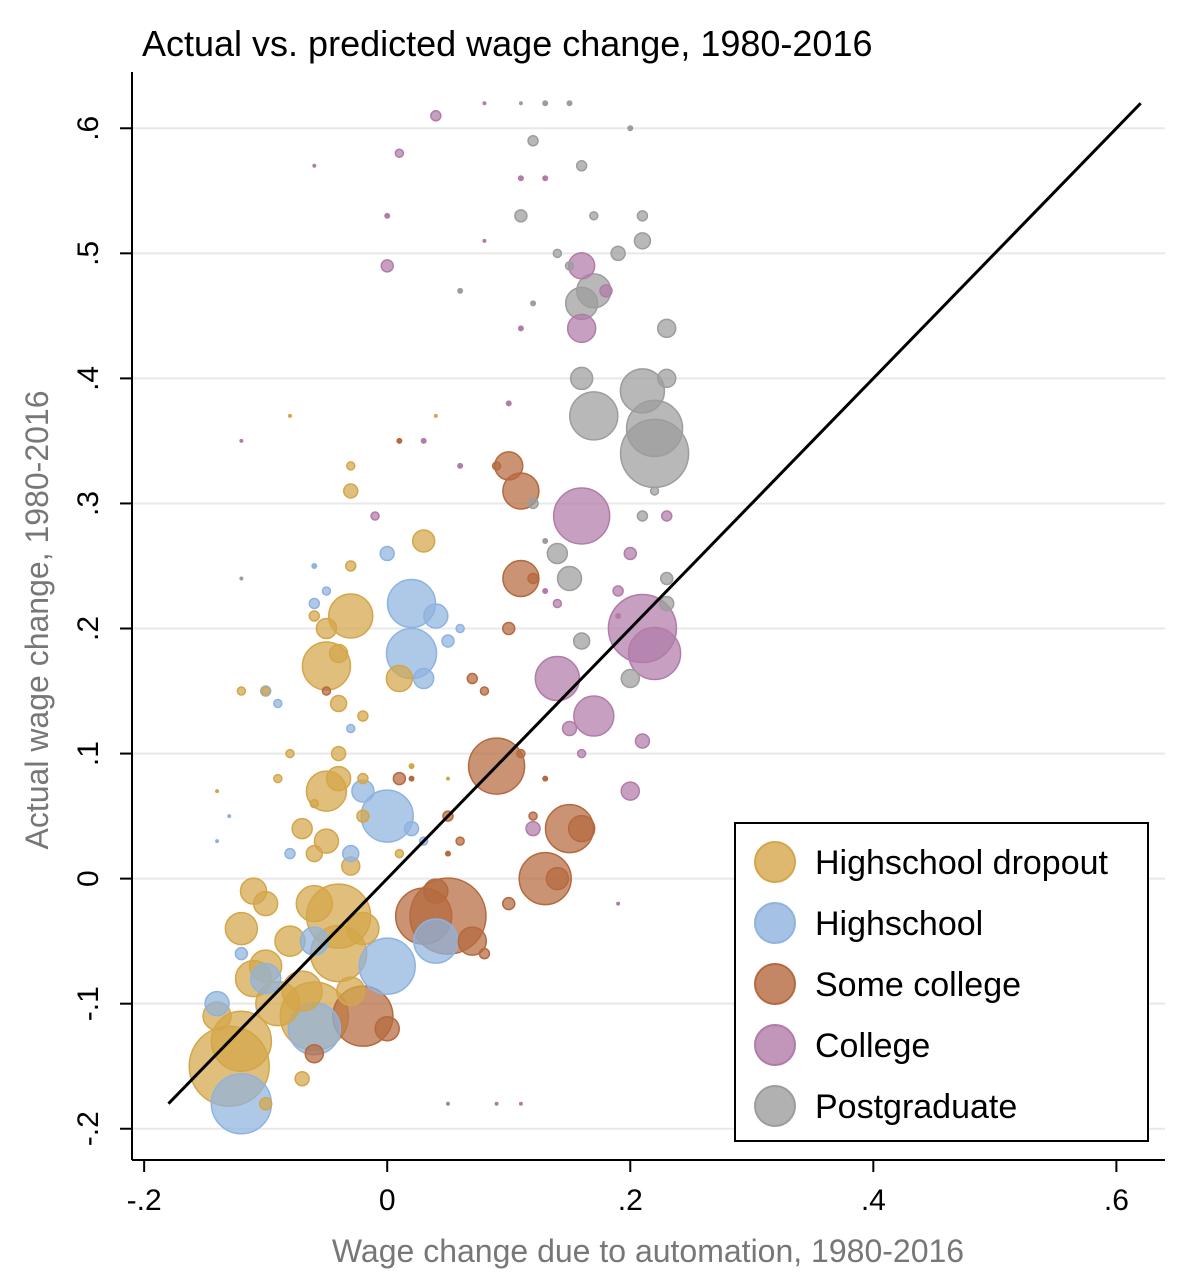  What do you see at coordinates (916, 1107) in the screenshot?
I see `legend-label: Postgraduate` at bounding box center [916, 1107].